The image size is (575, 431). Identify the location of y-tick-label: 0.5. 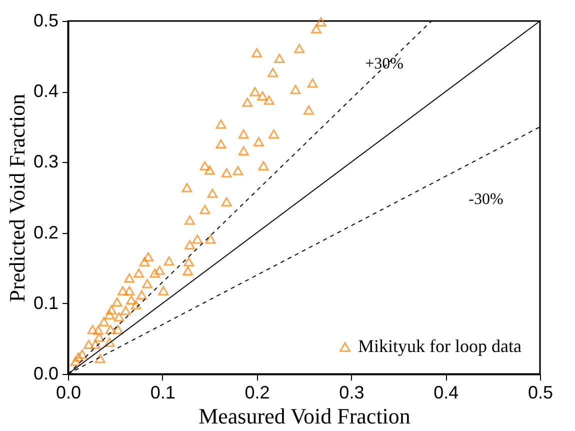
(45, 20).